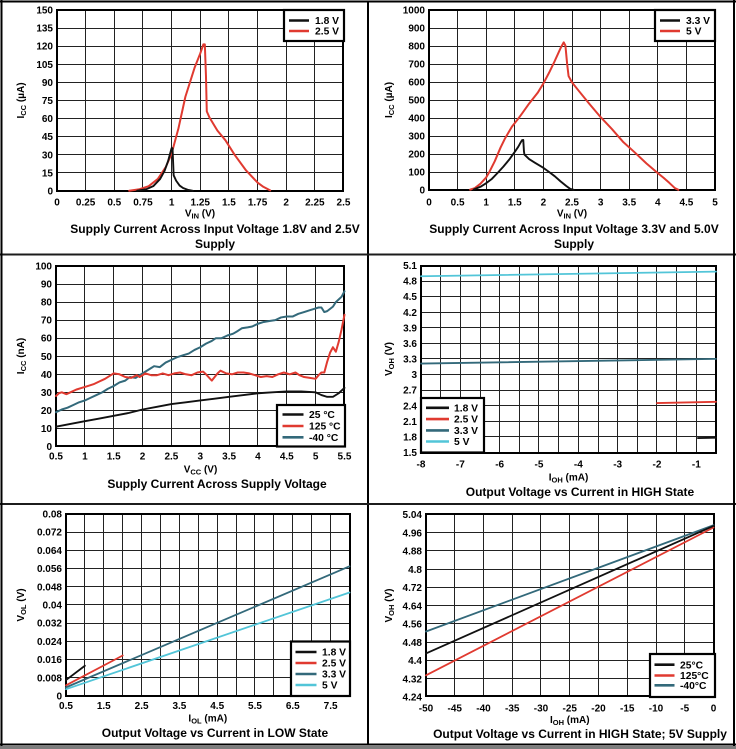 The height and width of the screenshot is (749, 736). Describe the element at coordinates (49, 587) in the screenshot. I see `svg-text: 0.048` at that location.